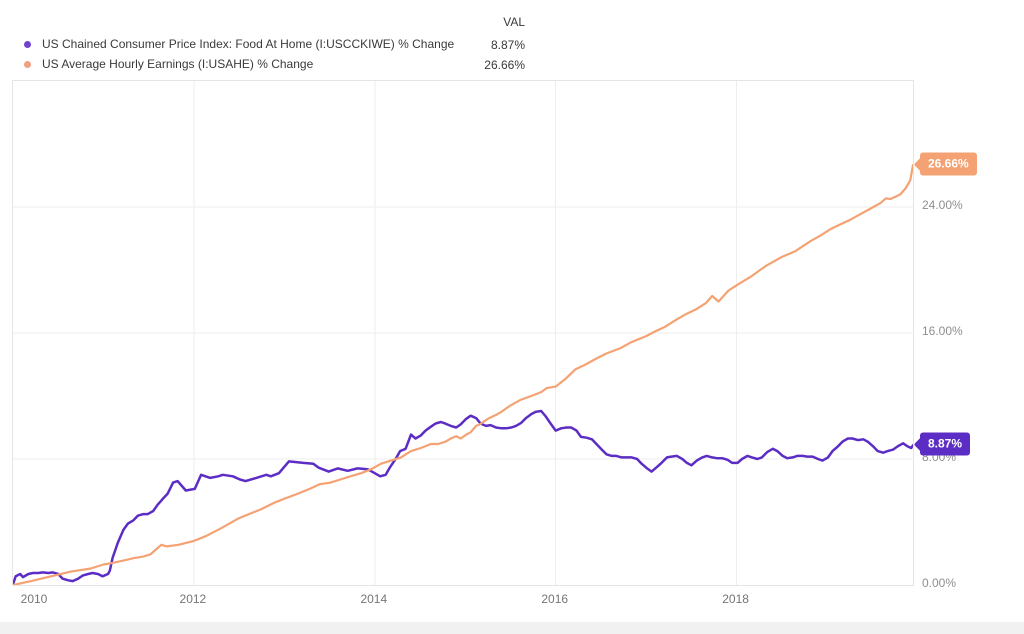 The image size is (1024, 634). I want to click on val-hourly-earnings: 26.66%, so click(504, 65).